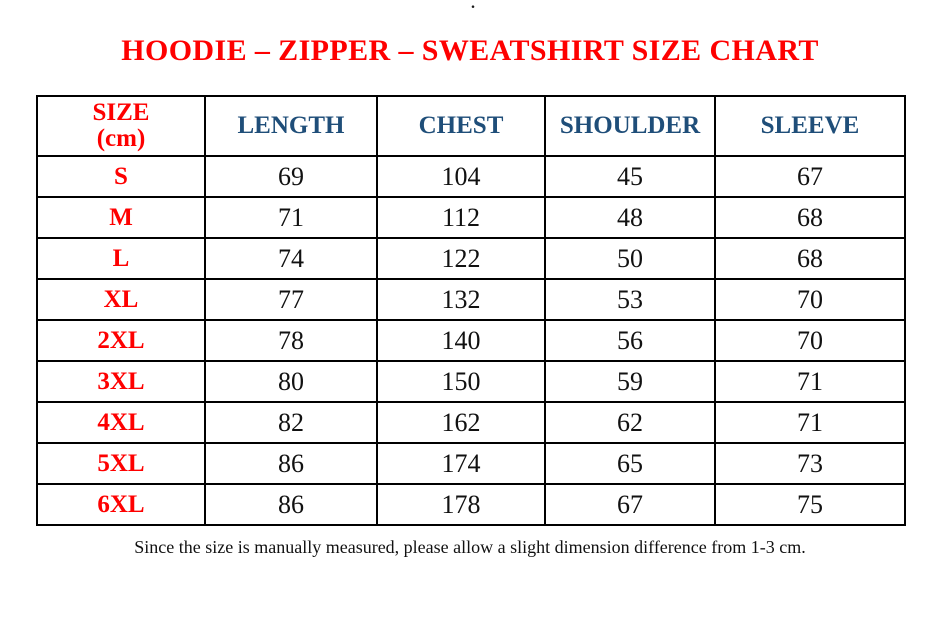 The image size is (940, 623). Describe the element at coordinates (630, 217) in the screenshot. I see `cell-shoulder: 48` at that location.